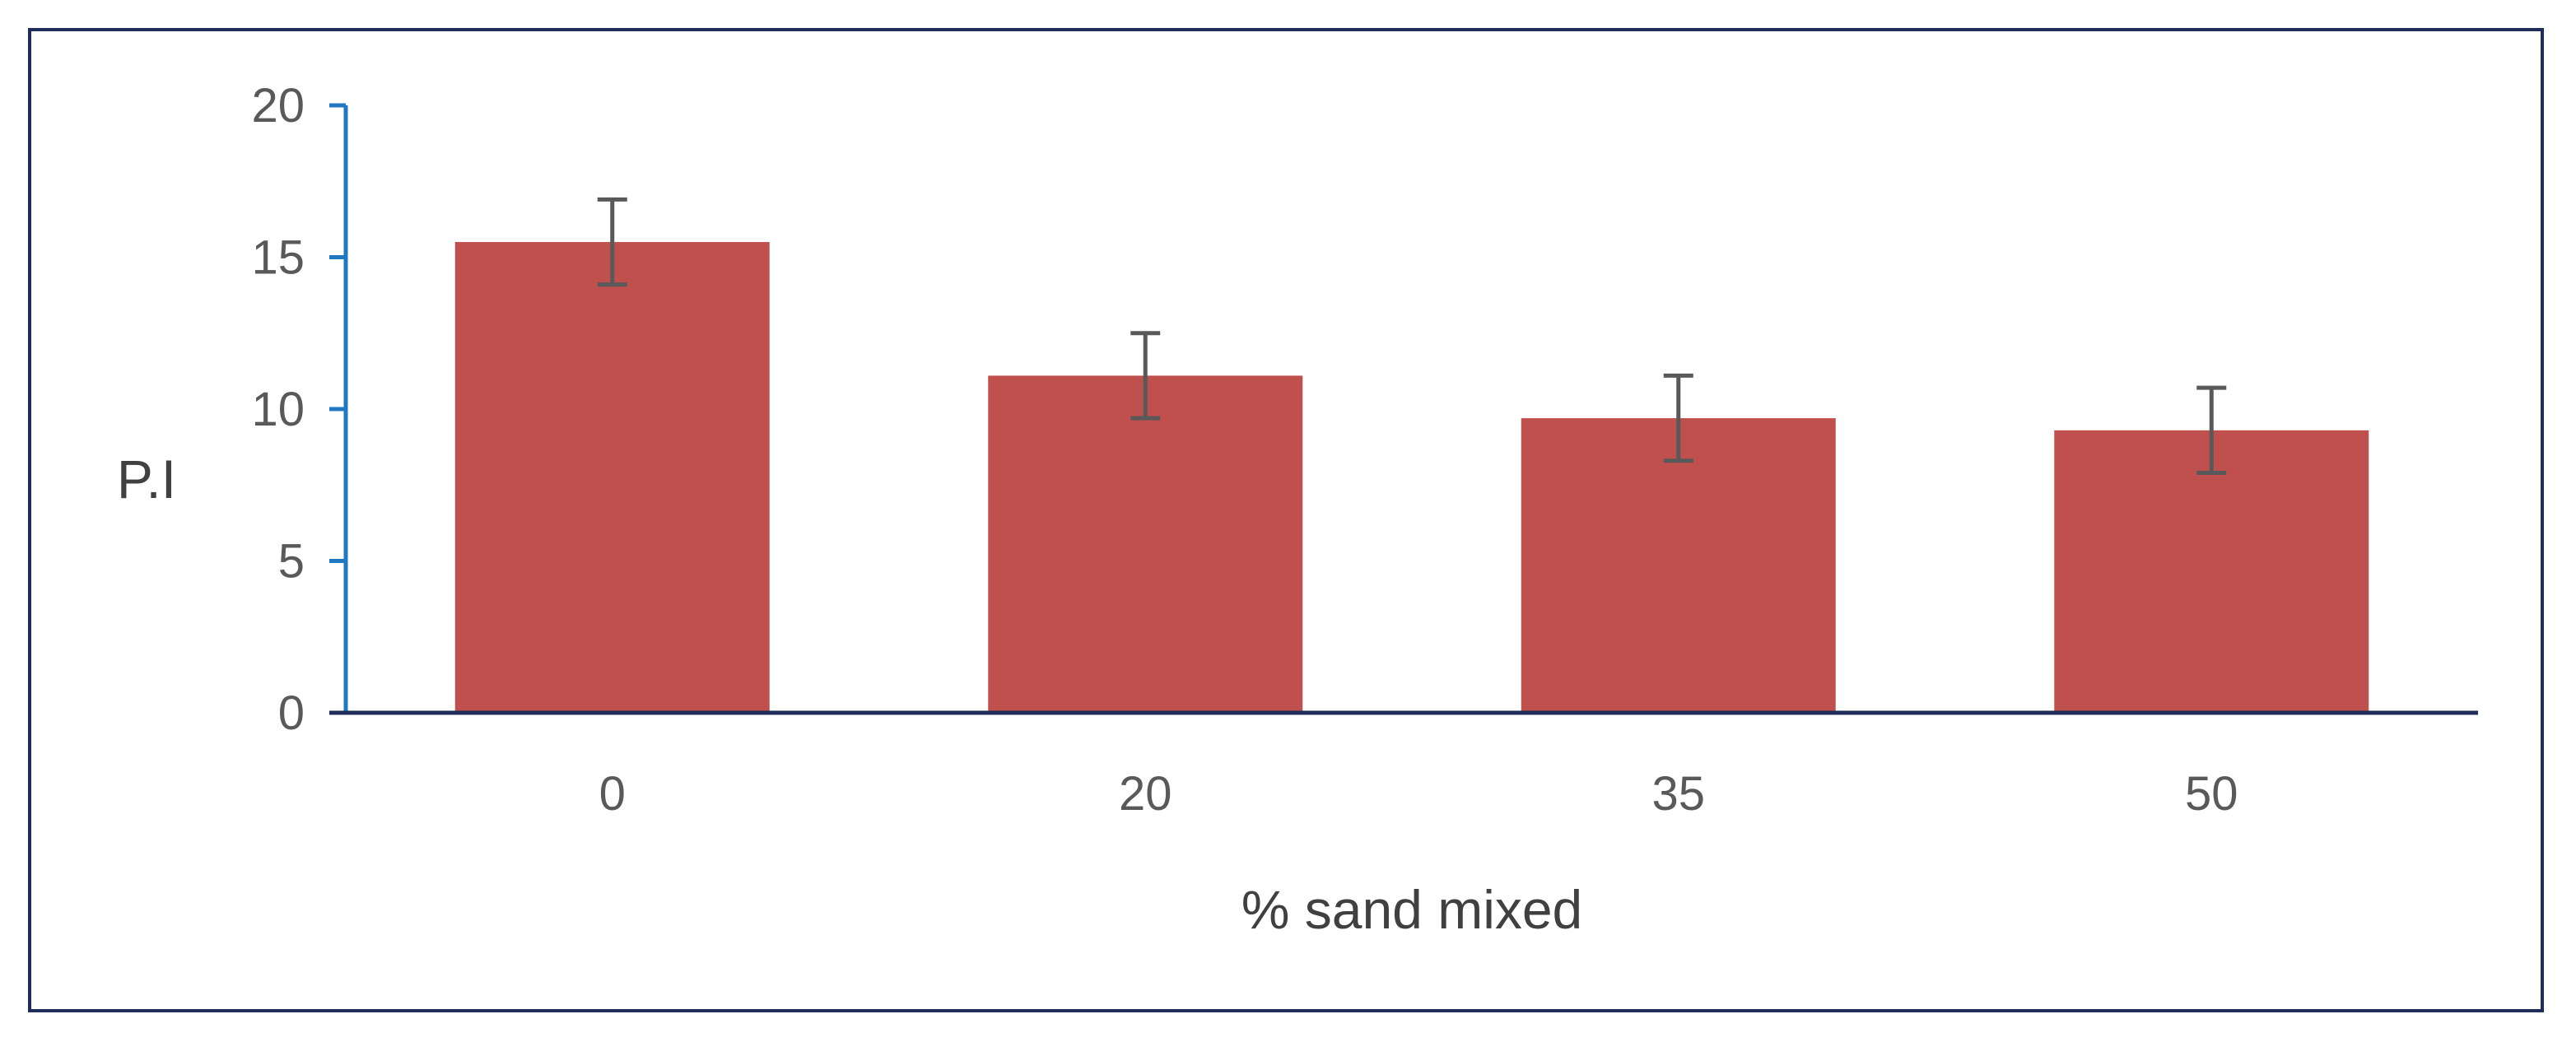 This screenshot has height=1042, width=2576. I want to click on y-axis-ticks: 0 5 10 15 20, so click(298, 409).